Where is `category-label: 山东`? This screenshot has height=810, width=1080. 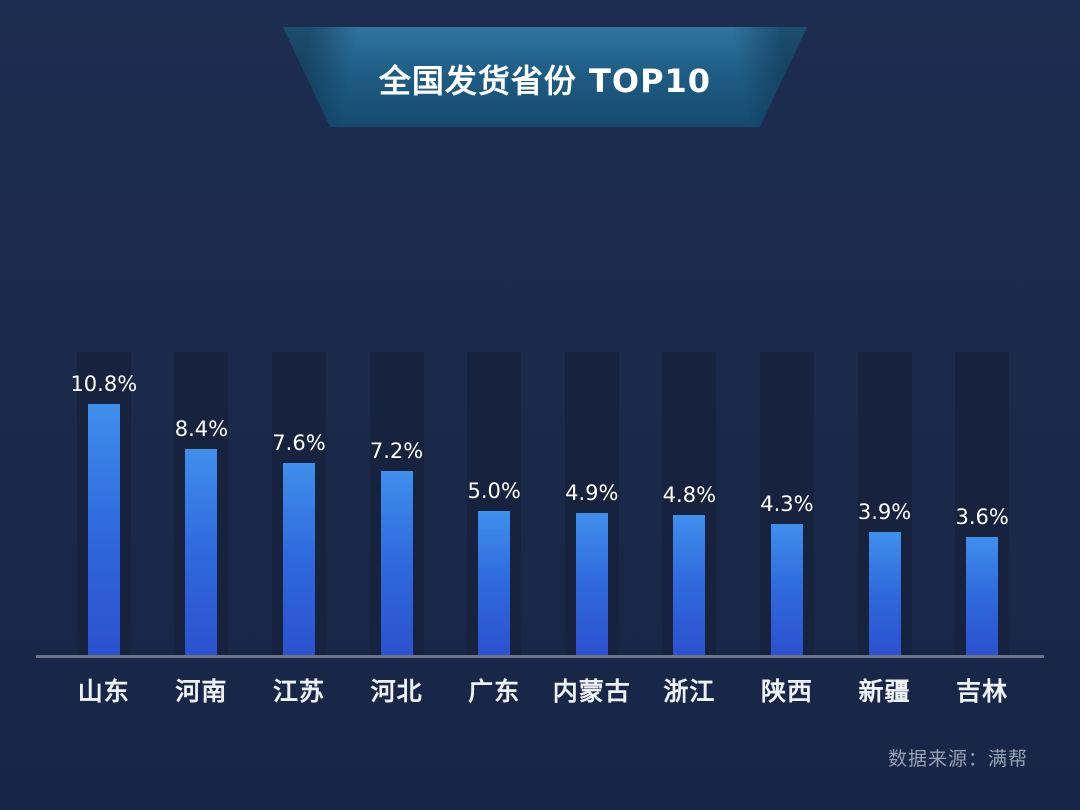 category-label: 山东 is located at coordinates (103, 691).